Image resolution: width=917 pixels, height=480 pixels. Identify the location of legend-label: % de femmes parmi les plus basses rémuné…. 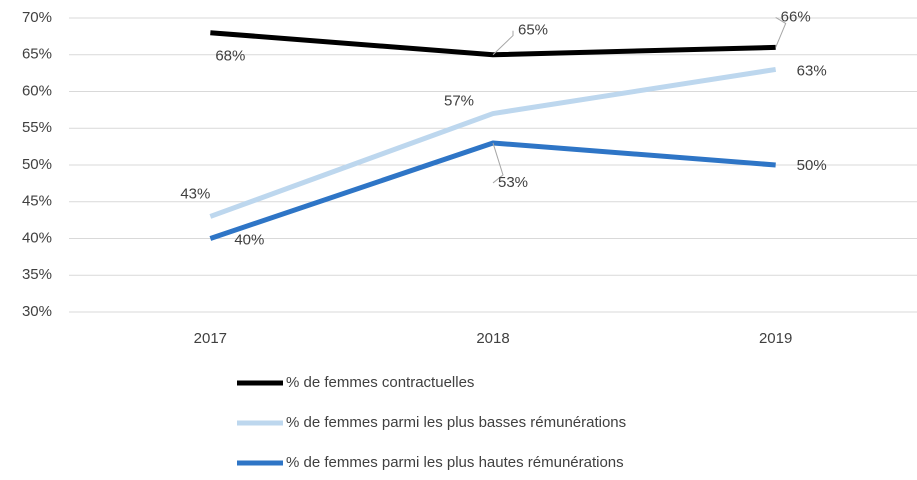
(456, 422).